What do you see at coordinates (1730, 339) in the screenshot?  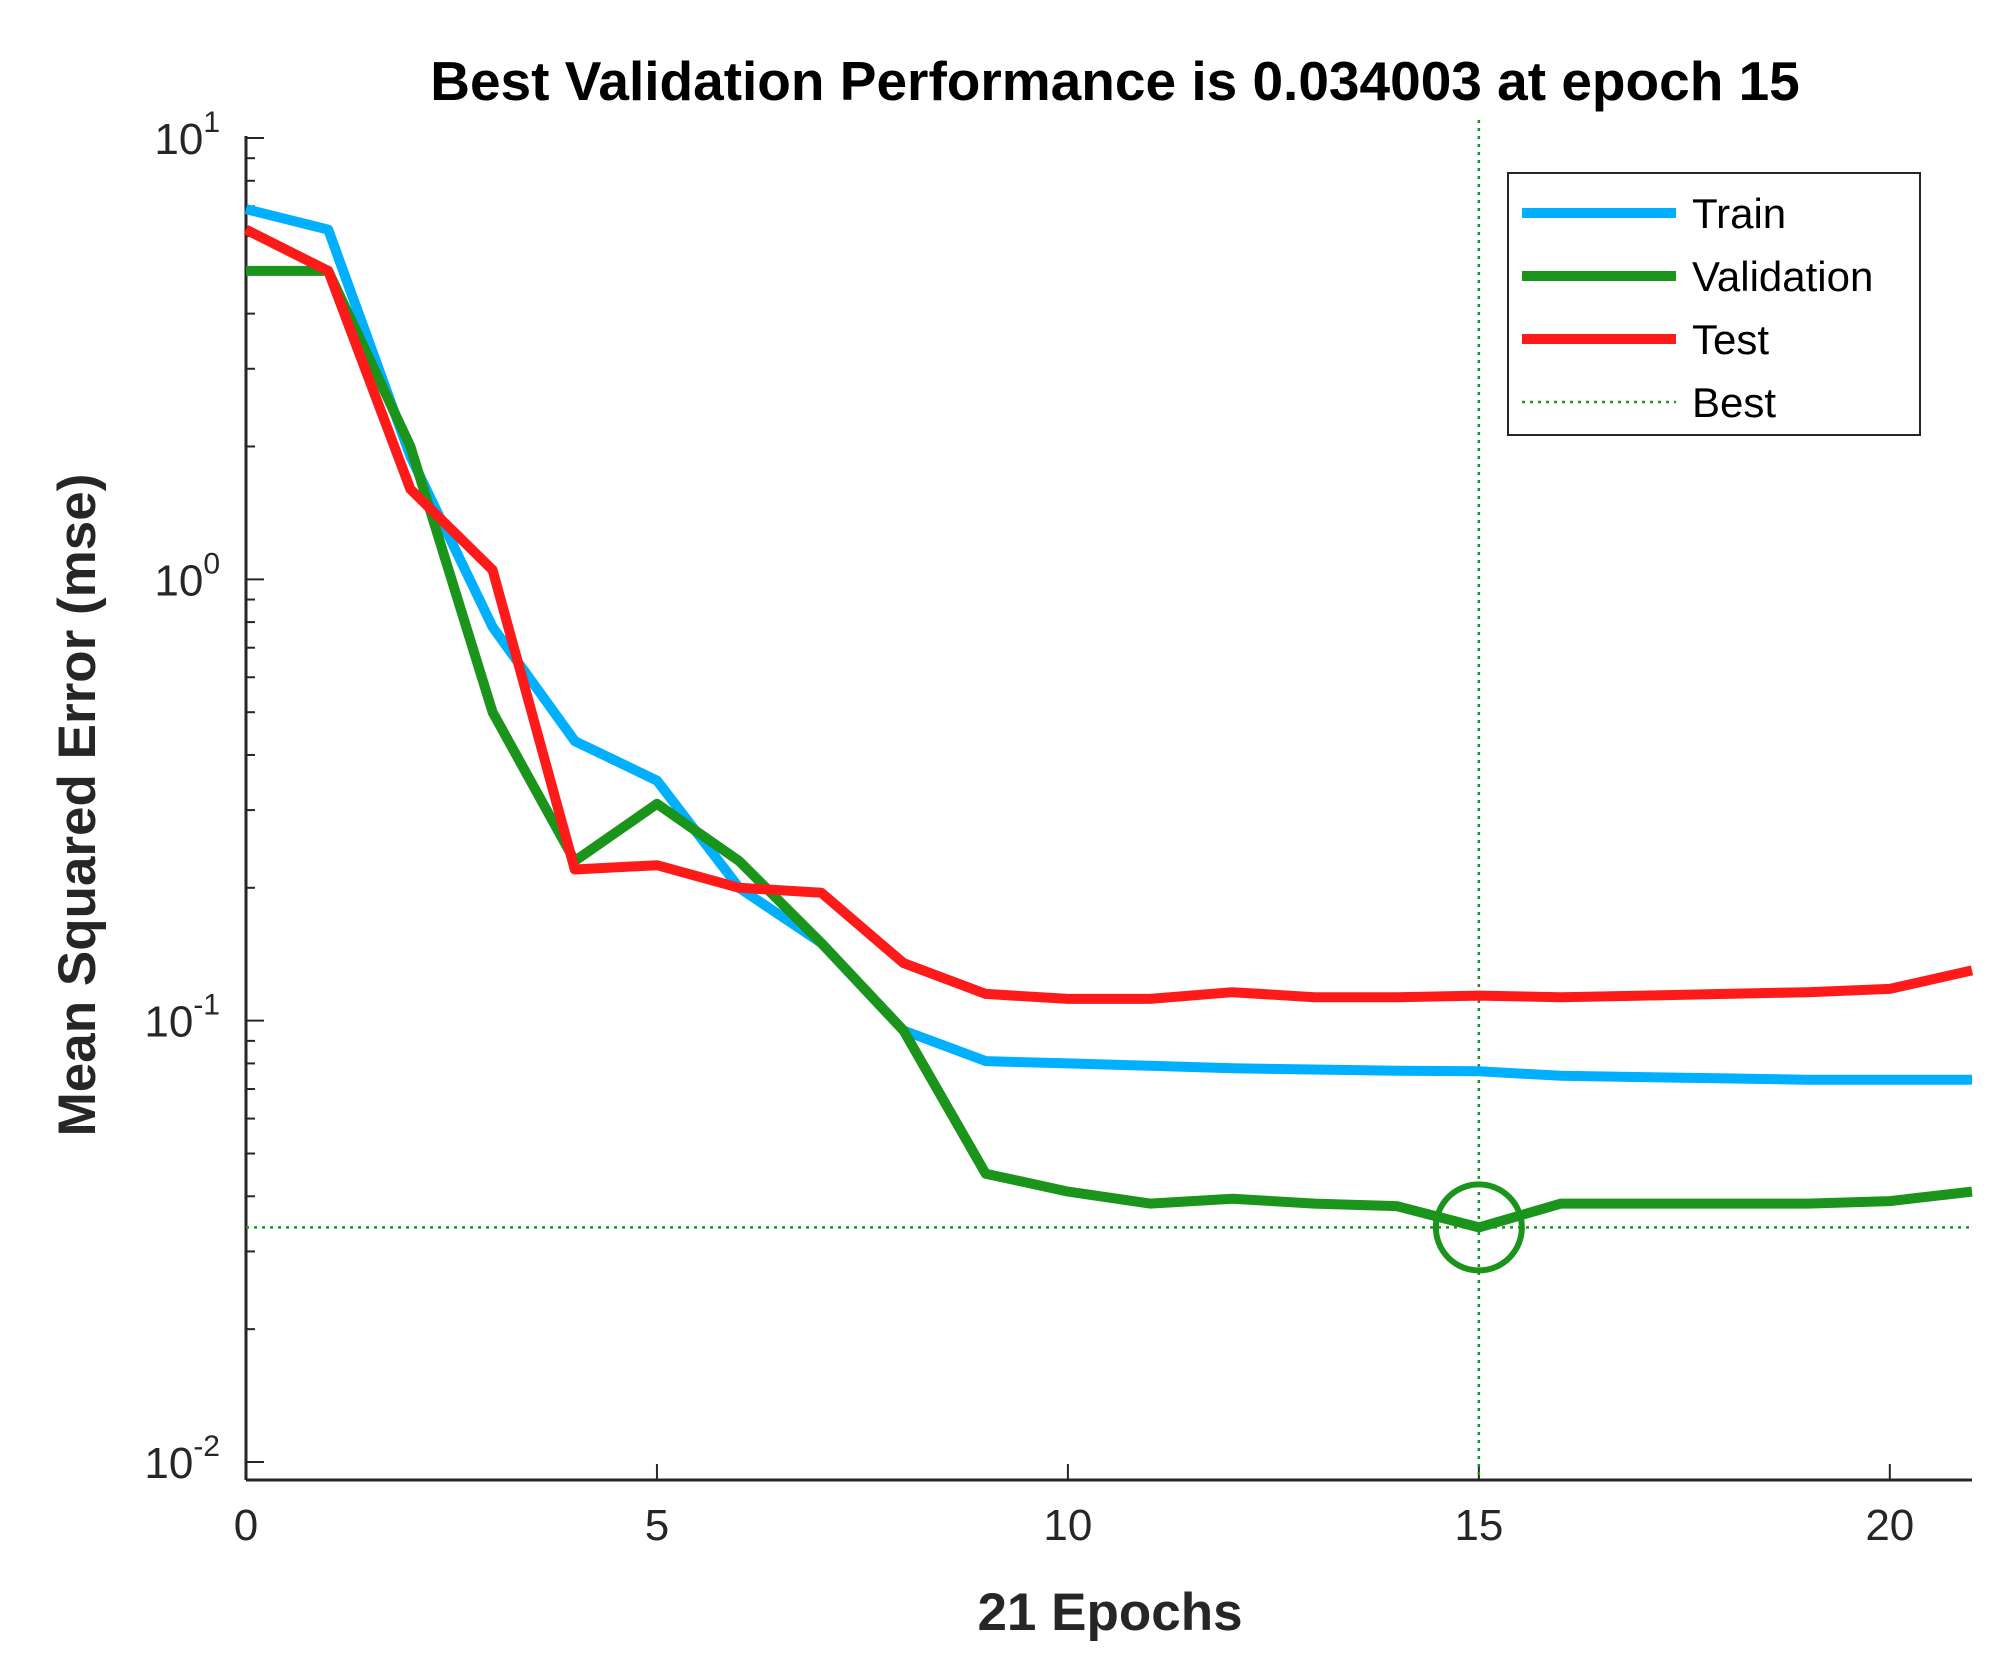 I see `legend-label-test: Test` at bounding box center [1730, 339].